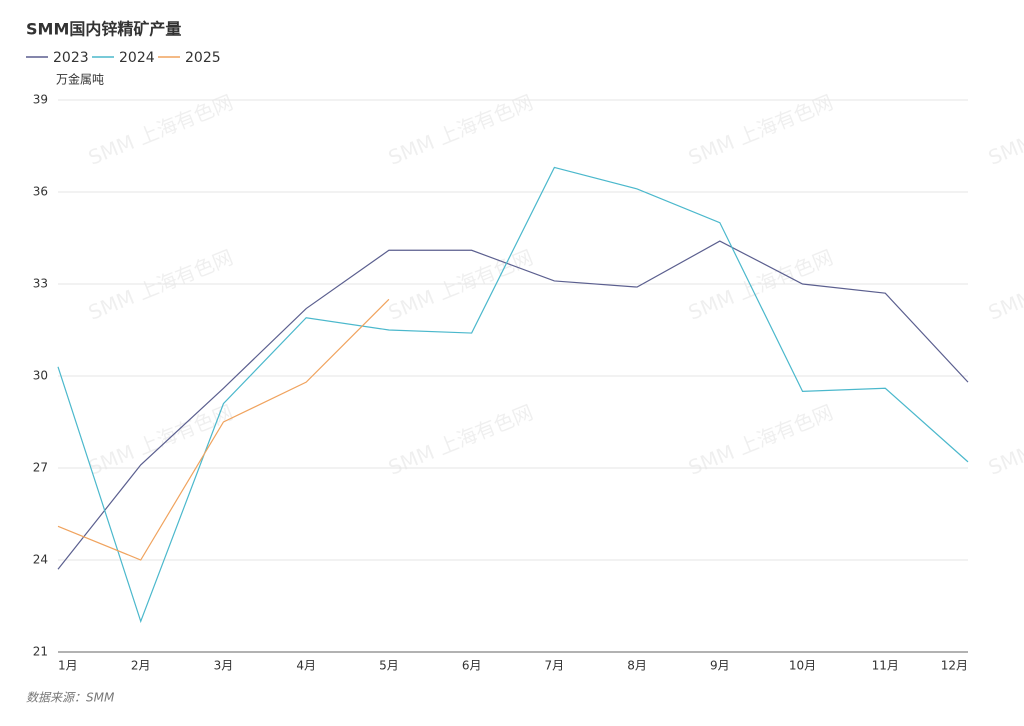  Describe the element at coordinates (141, 666) in the screenshot. I see `x-tick-label: 2月` at that location.